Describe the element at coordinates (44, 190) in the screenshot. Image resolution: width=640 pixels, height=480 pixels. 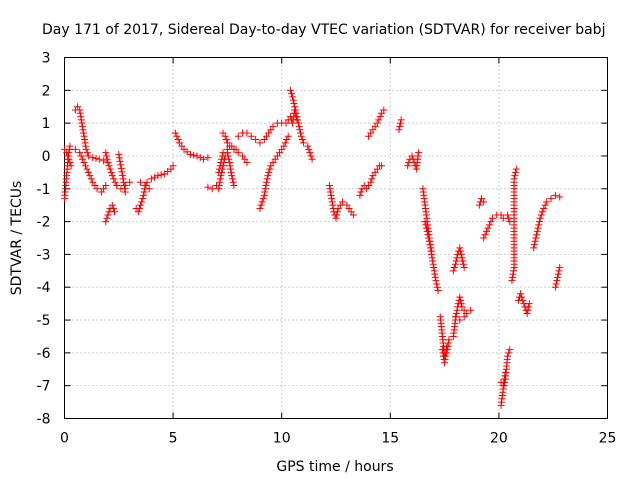
I see `y-tick-label: -1` at that location.